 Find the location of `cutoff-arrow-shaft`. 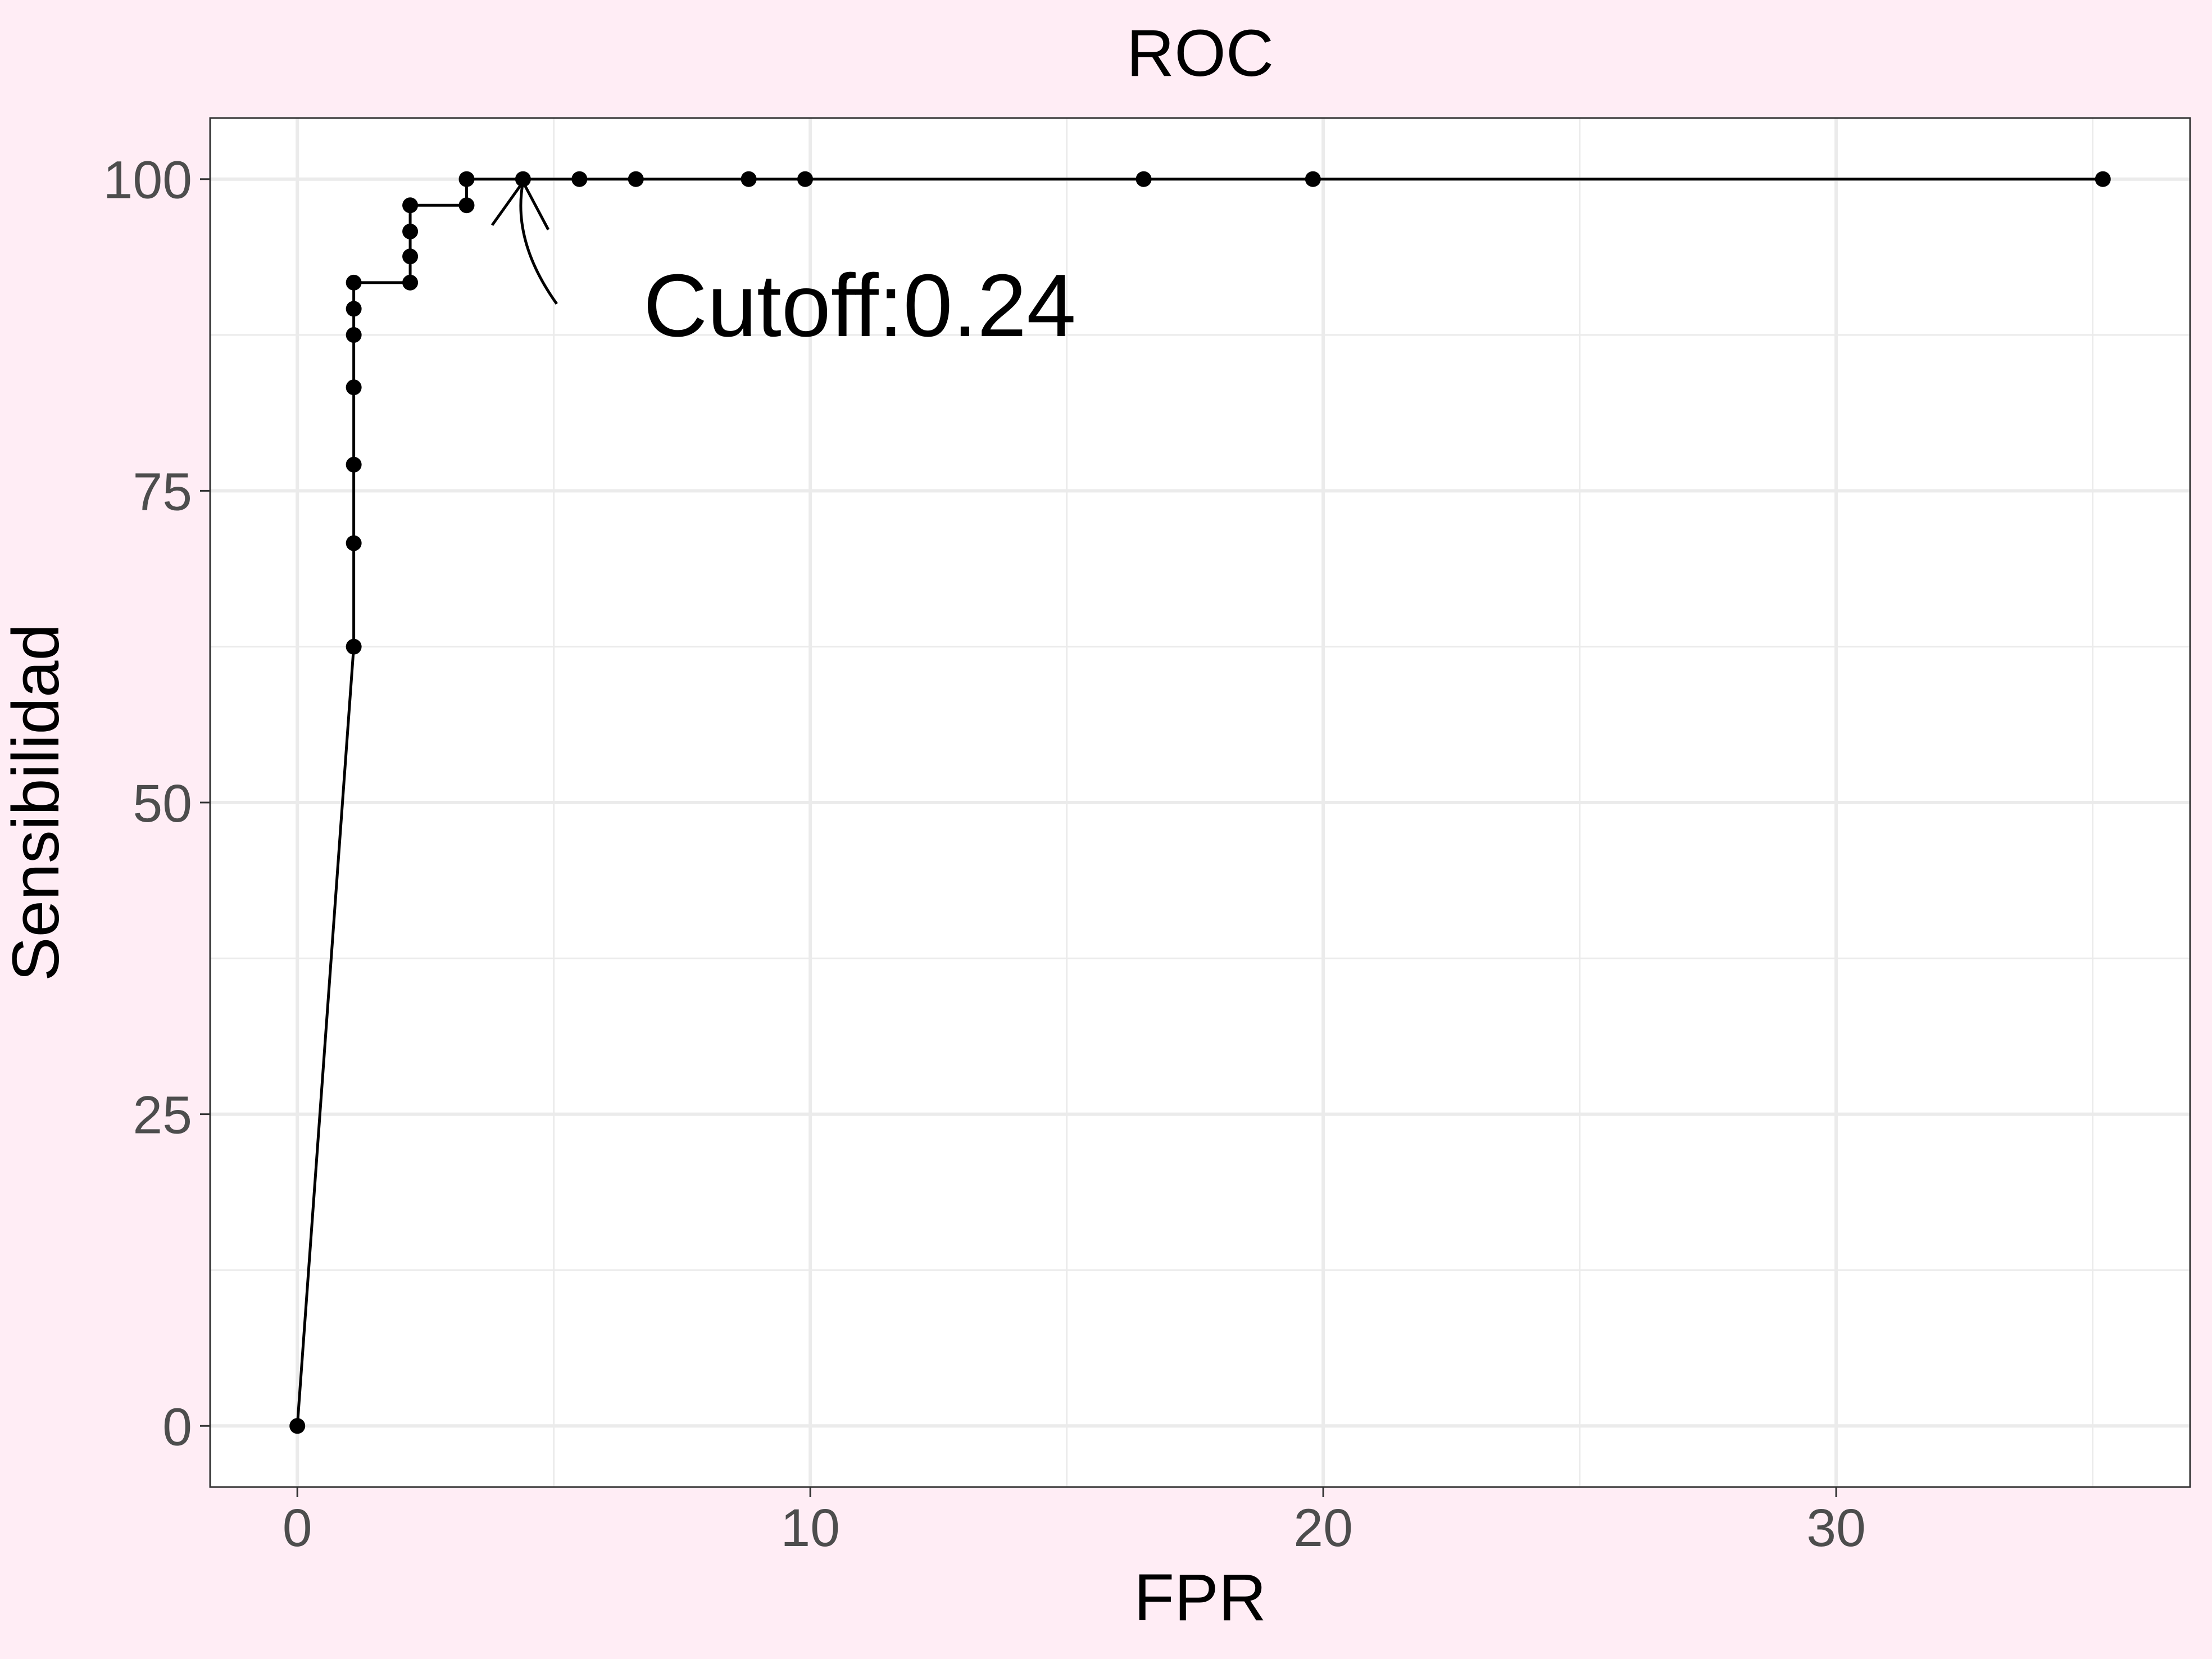

cutoff-arrow-shaft is located at coordinates (538, 243).